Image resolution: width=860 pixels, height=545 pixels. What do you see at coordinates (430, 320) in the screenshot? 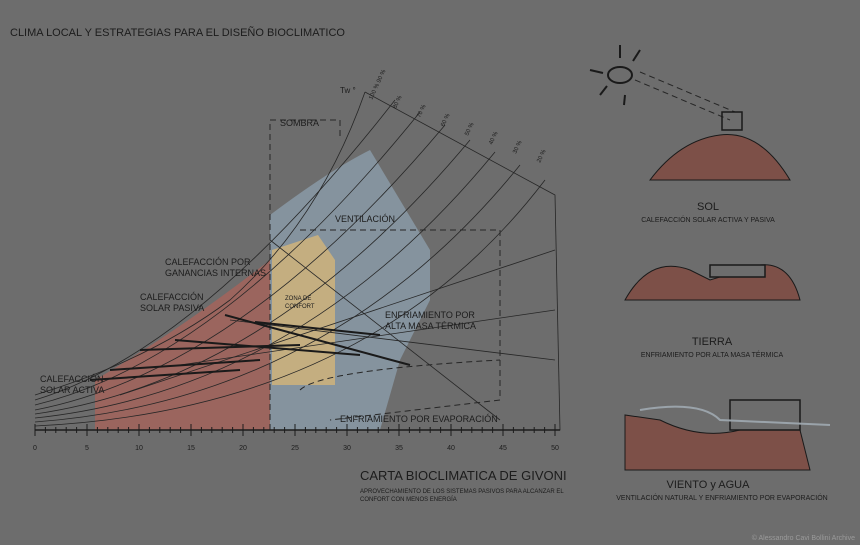
I see `zone-label: ENFRIAMIENTO POR ALTA MASA TÉRMICA` at bounding box center [430, 320].